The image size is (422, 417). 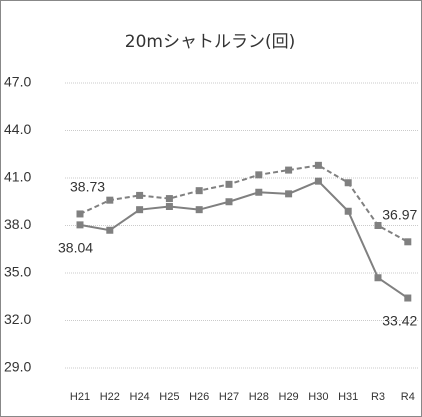 I want to click on y-tick-label: 35.0, so click(x=17, y=272).